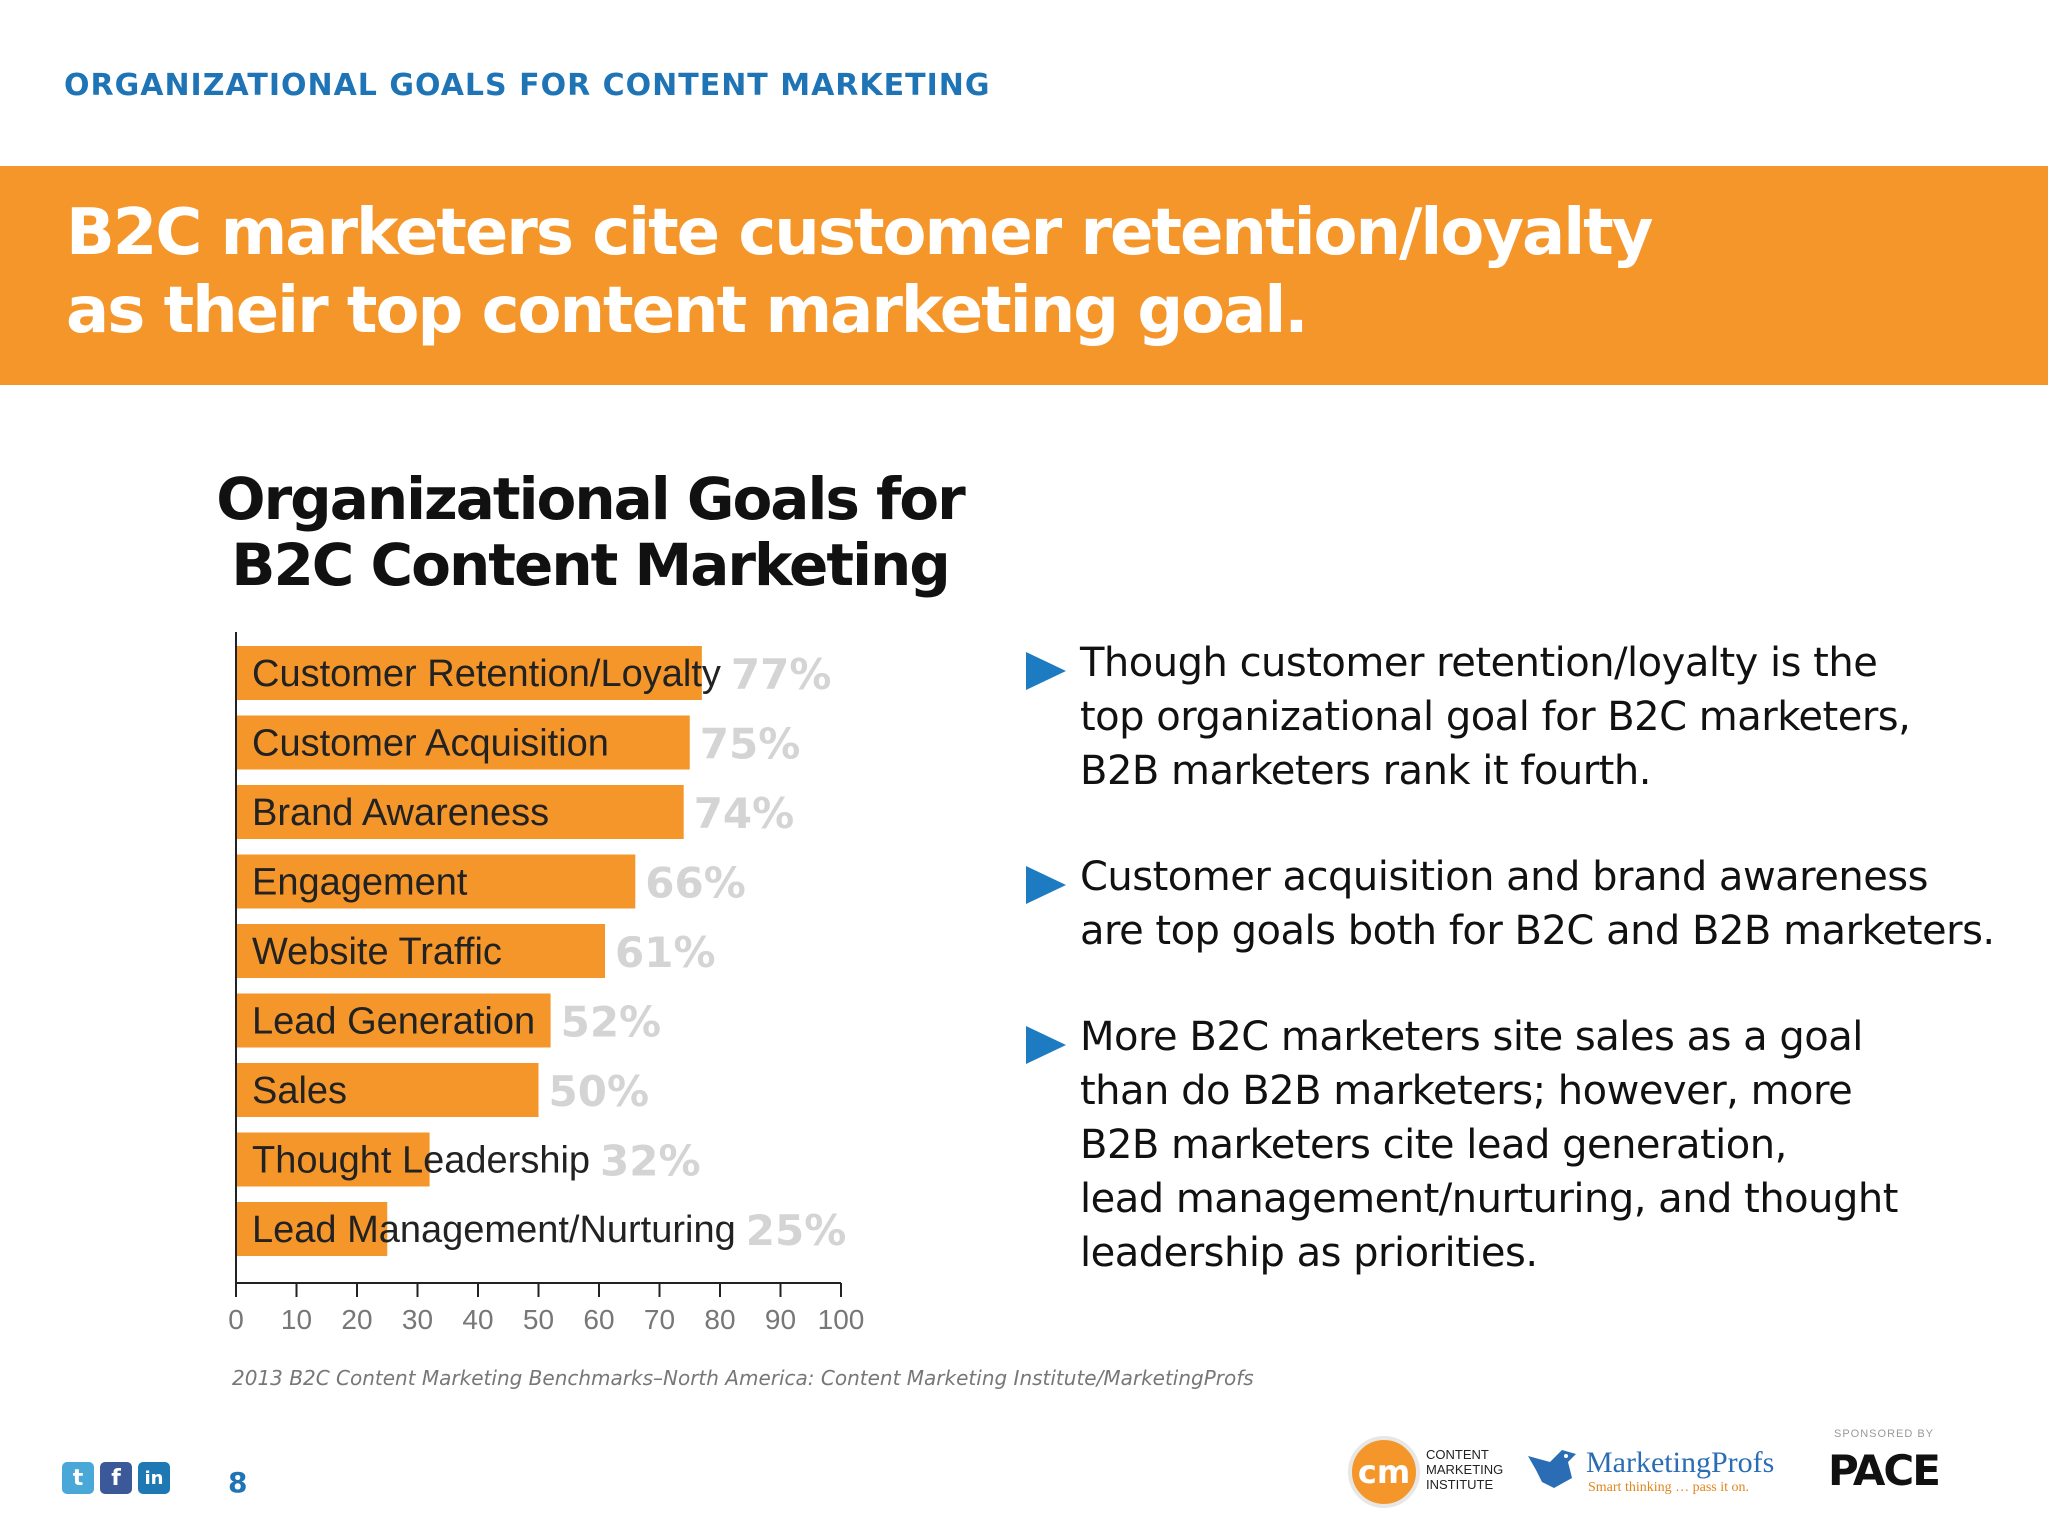 This screenshot has width=2048, height=1536. Describe the element at coordinates (1465, 1469) in the screenshot. I see `cmi-logo-text: CONTENT MARKETING INSTITUTE` at that location.